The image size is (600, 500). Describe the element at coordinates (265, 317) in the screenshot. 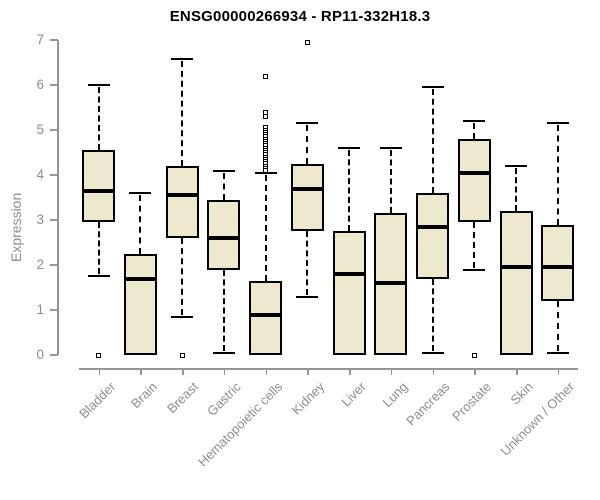

I see `box-hematopoietic-cells` at that location.